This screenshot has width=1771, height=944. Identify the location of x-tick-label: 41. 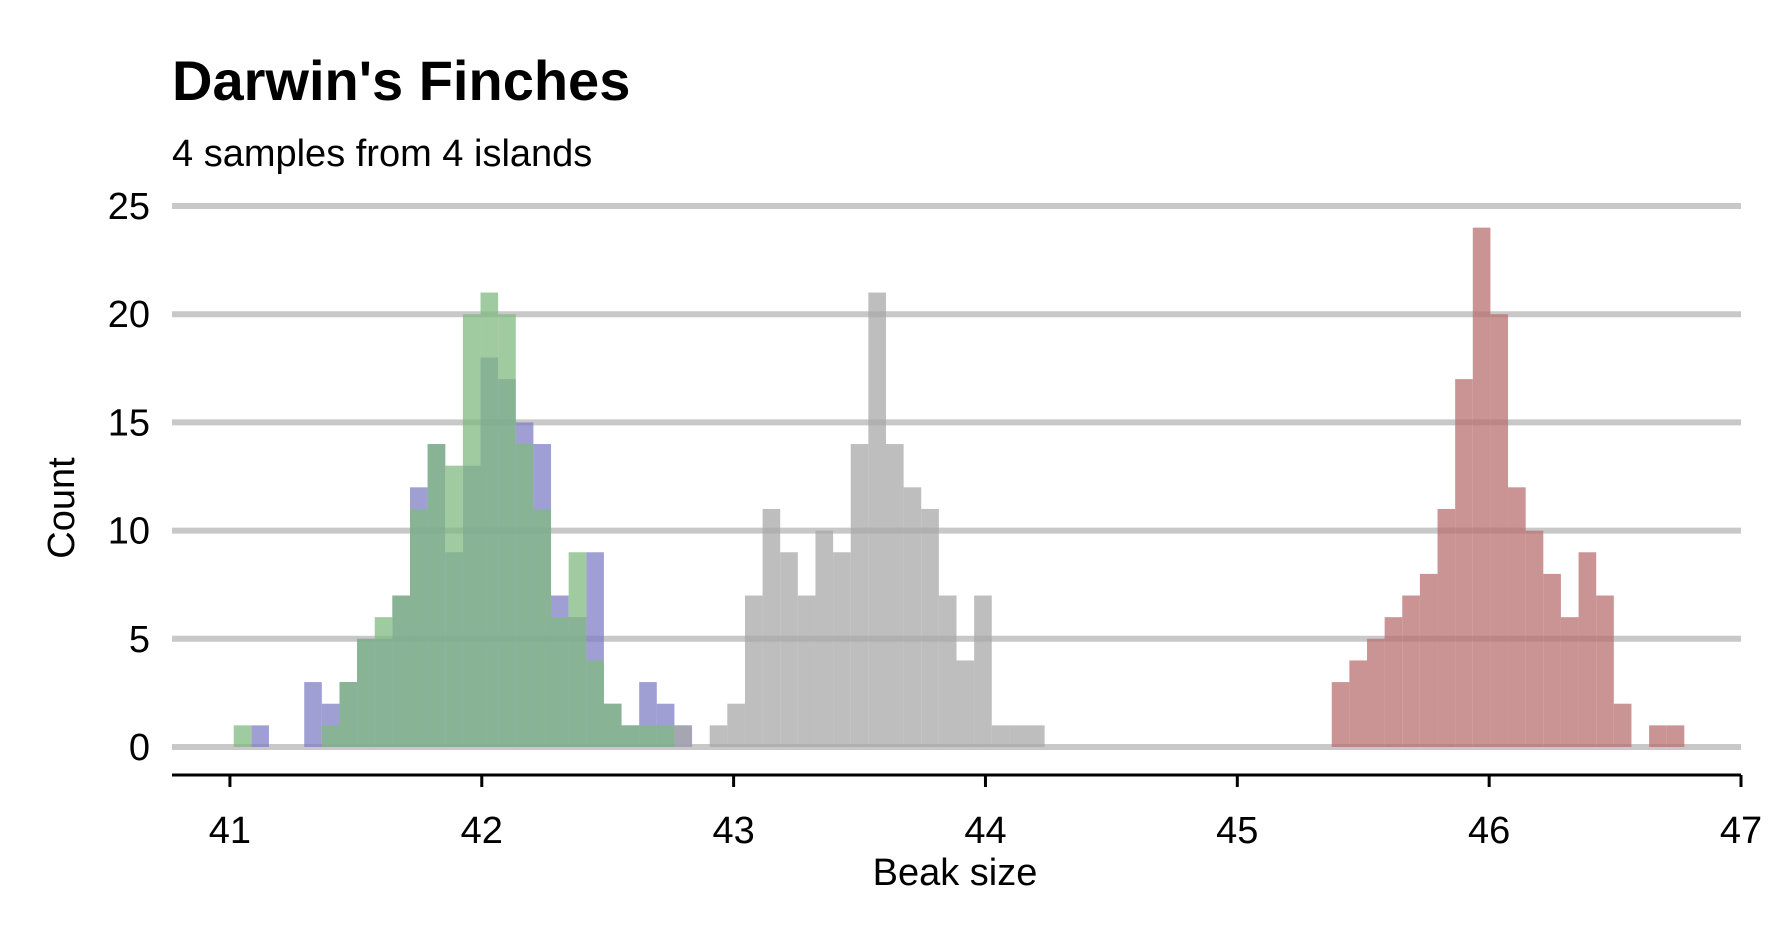
(230, 831).